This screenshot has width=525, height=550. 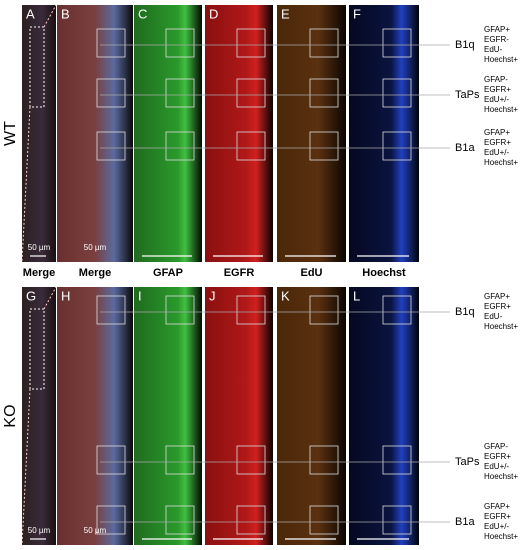 What do you see at coordinates (10, 133) in the screenshot?
I see `row-label: WT` at bounding box center [10, 133].